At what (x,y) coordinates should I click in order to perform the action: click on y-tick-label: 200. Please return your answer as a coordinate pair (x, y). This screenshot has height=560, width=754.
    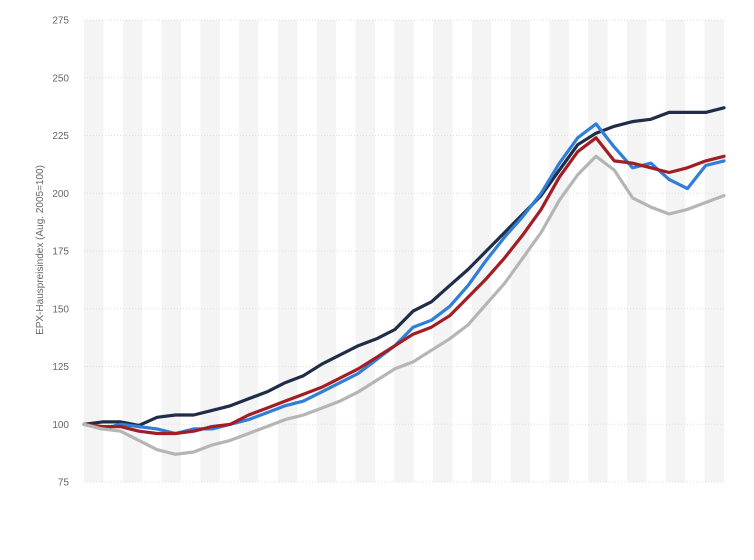
    Looking at the image, I should click on (60, 194).